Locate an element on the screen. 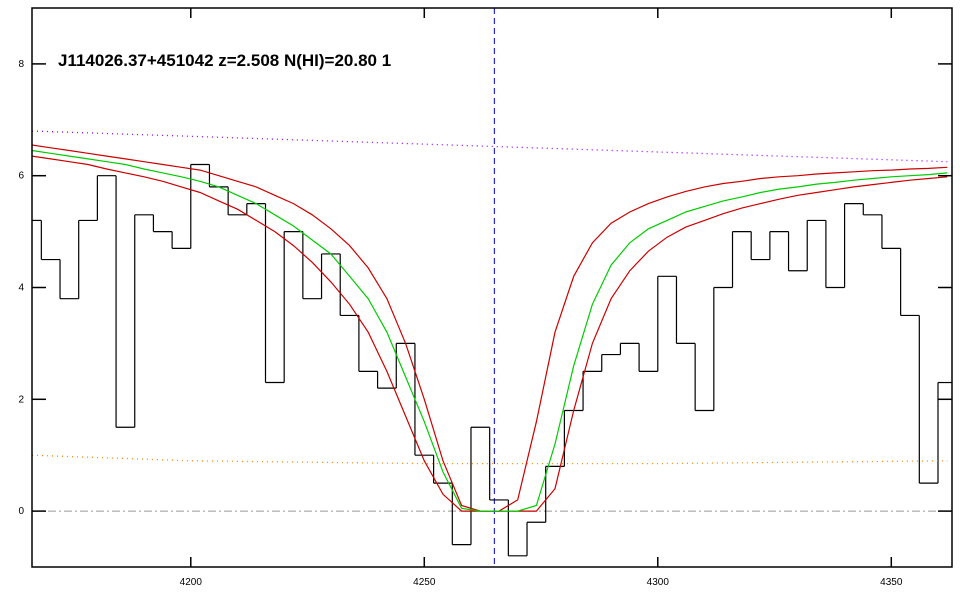 The width and height of the screenshot is (960, 600). chart-title: J114026.37+451042 z=2.508 N(HI)=20.80 1 is located at coordinates (224, 60).